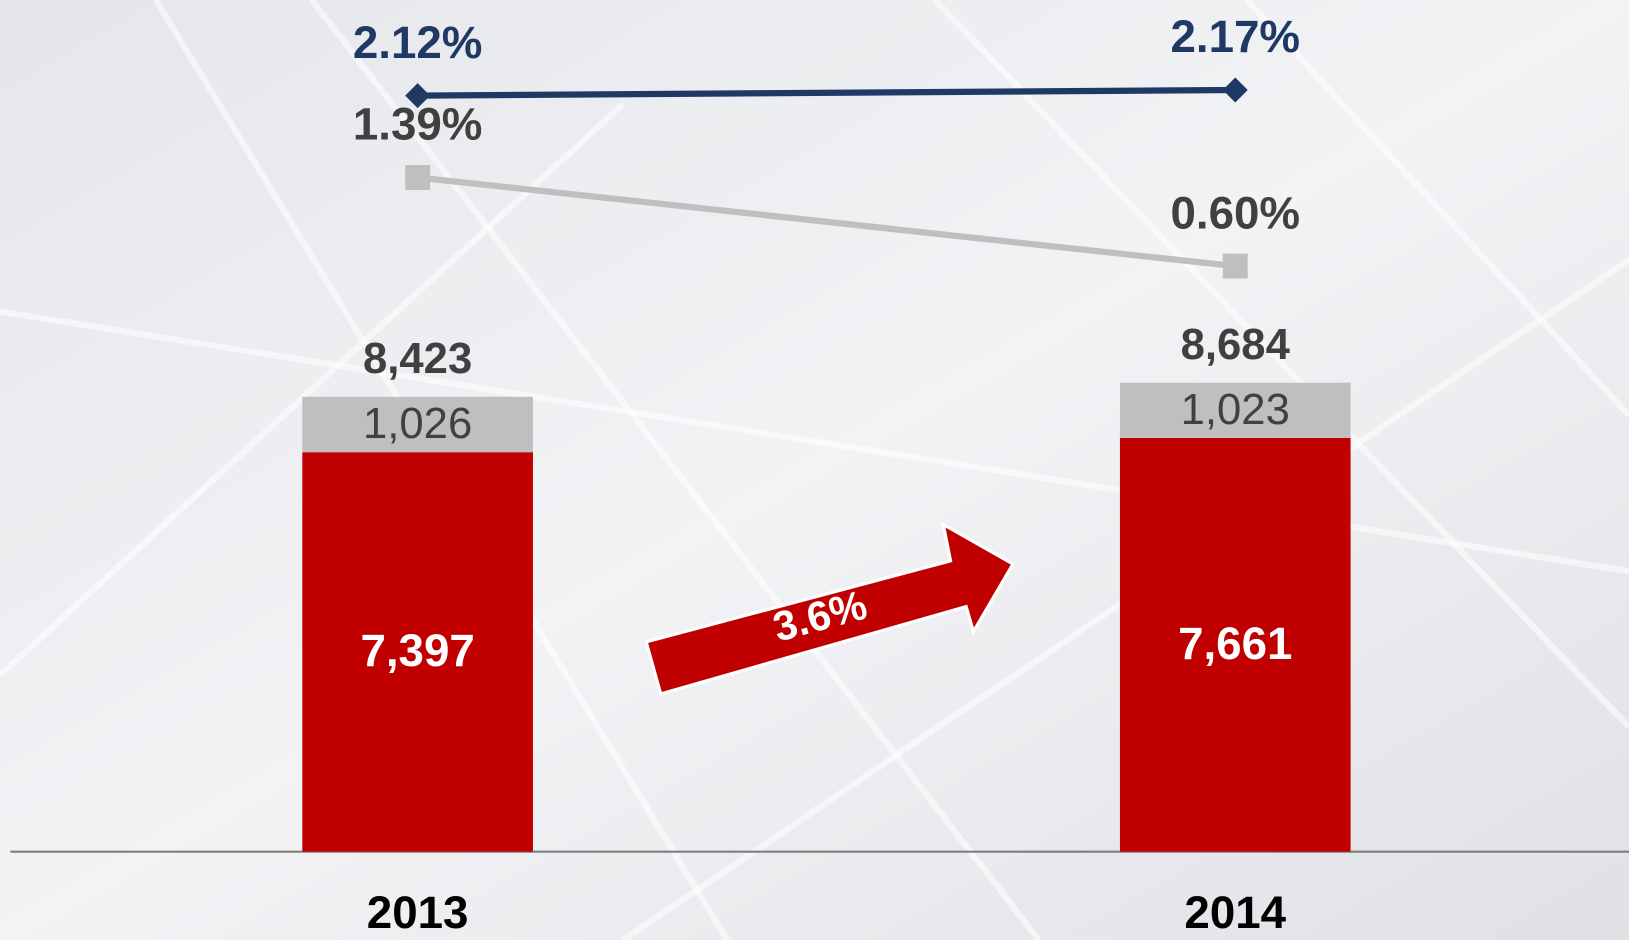 The width and height of the screenshot is (1629, 940). I want to click on segment-label: 7,397, so click(417, 650).